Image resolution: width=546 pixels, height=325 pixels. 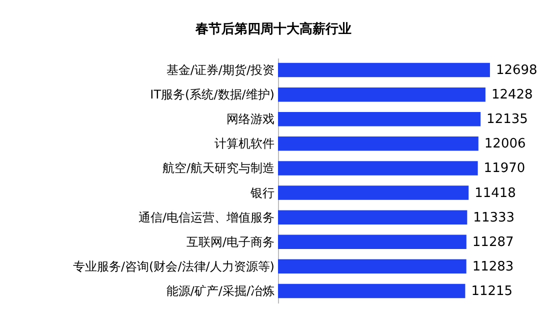 I want to click on data-label: 11333, so click(x=494, y=218).